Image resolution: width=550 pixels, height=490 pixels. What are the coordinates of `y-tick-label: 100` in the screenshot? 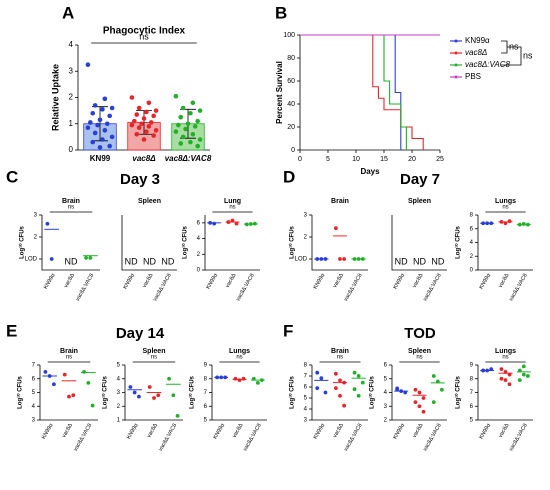 It's located at (289, 35).